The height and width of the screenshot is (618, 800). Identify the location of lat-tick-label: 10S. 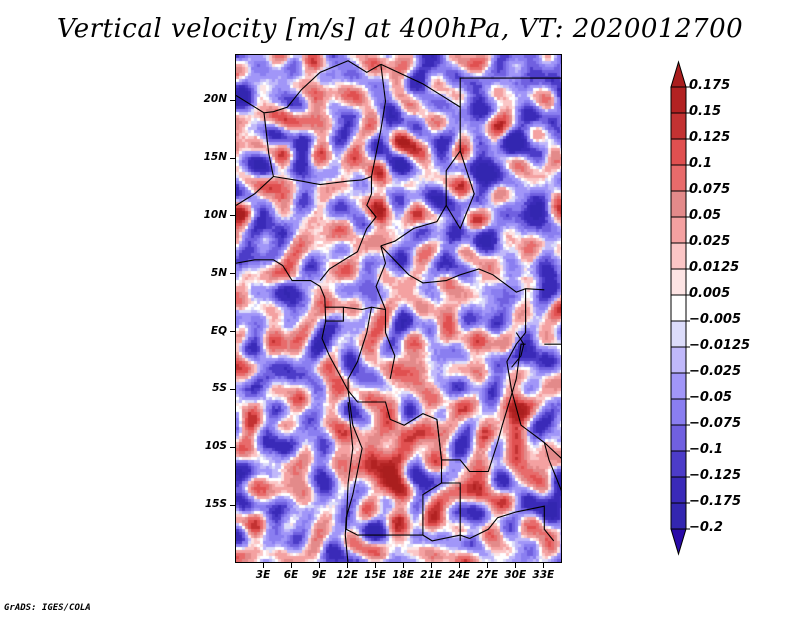
(215, 446).